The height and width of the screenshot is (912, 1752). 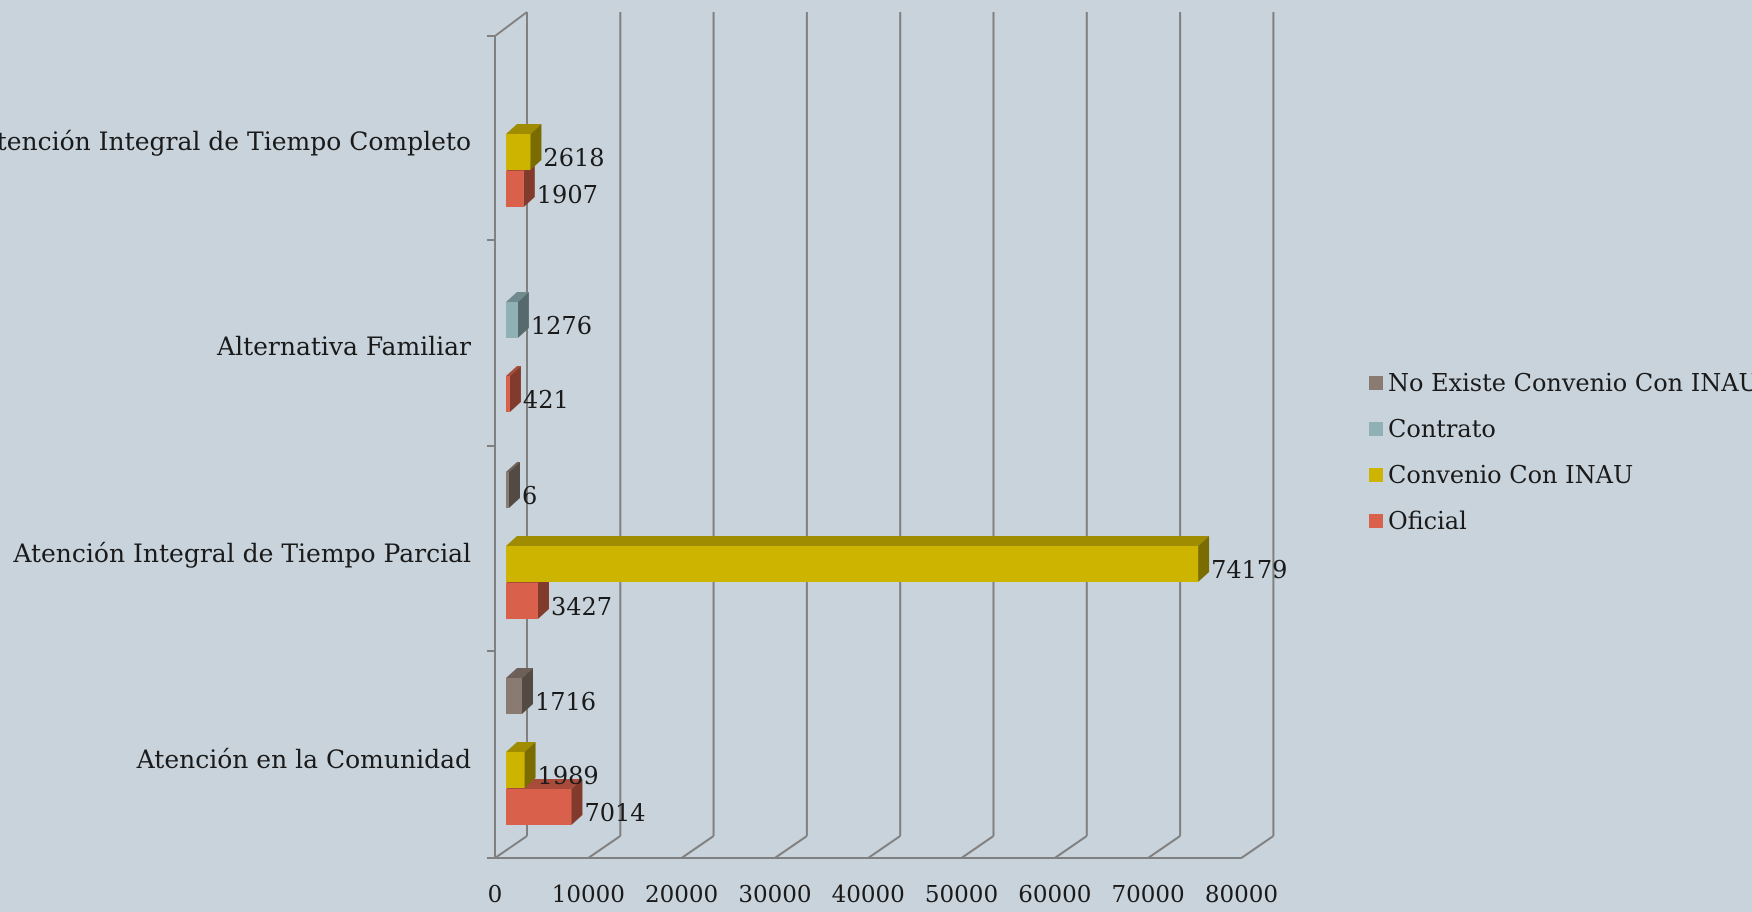 I want to click on data-label: 2618, so click(x=573, y=158).